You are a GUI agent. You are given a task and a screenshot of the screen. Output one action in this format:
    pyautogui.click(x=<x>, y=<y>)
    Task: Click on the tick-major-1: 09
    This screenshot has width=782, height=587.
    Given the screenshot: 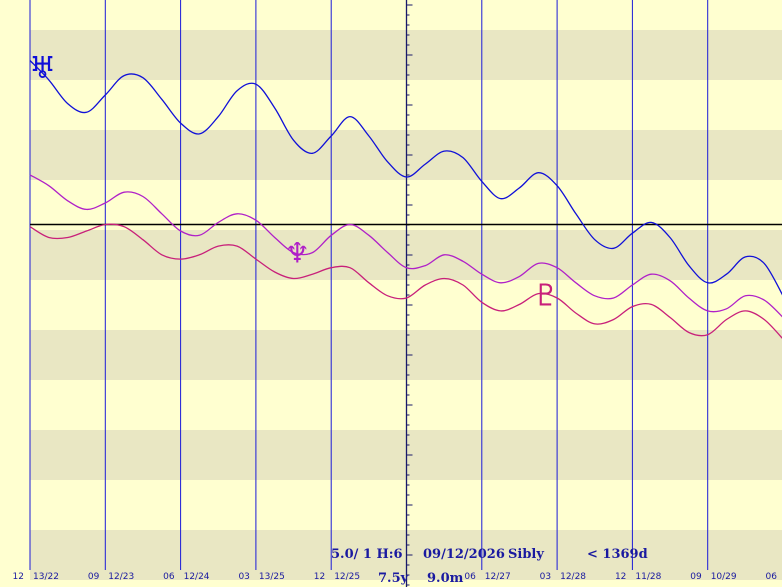 What is the action you would take?
    pyautogui.click(x=94, y=577)
    